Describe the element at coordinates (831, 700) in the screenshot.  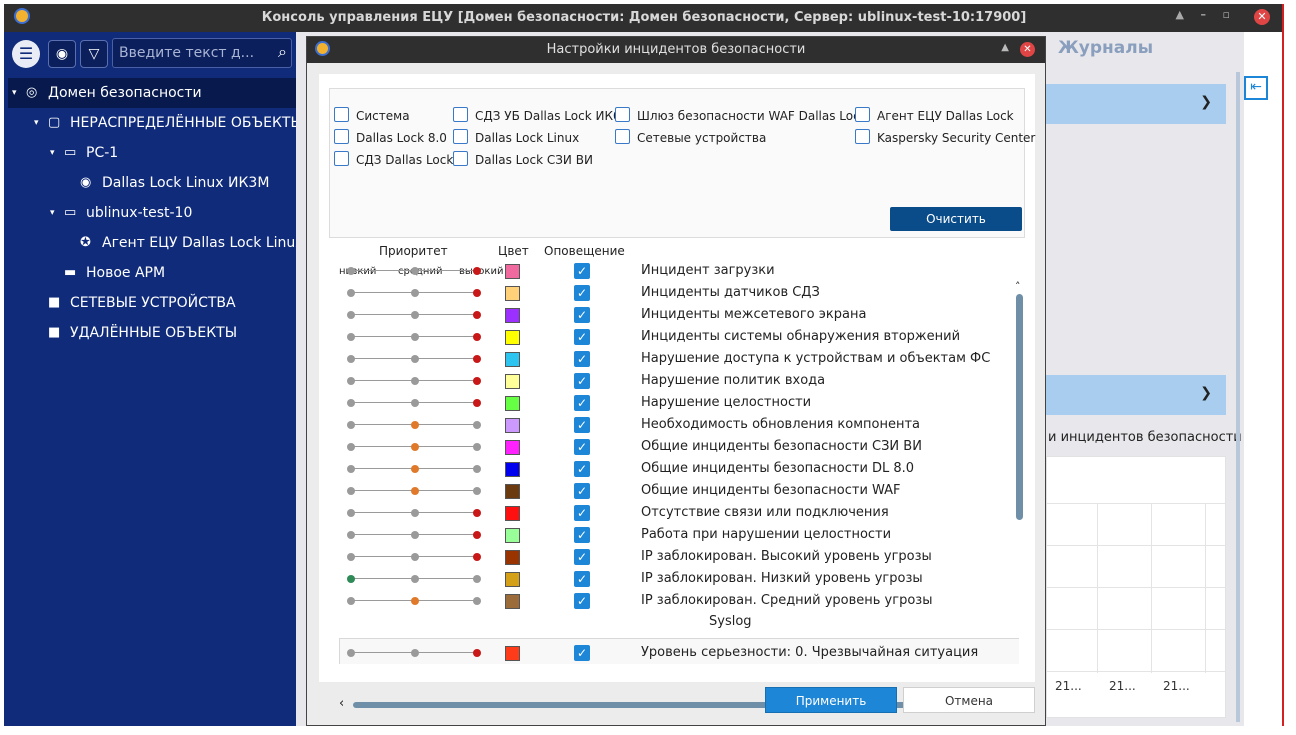
I see `apply-button: Применить` at that location.